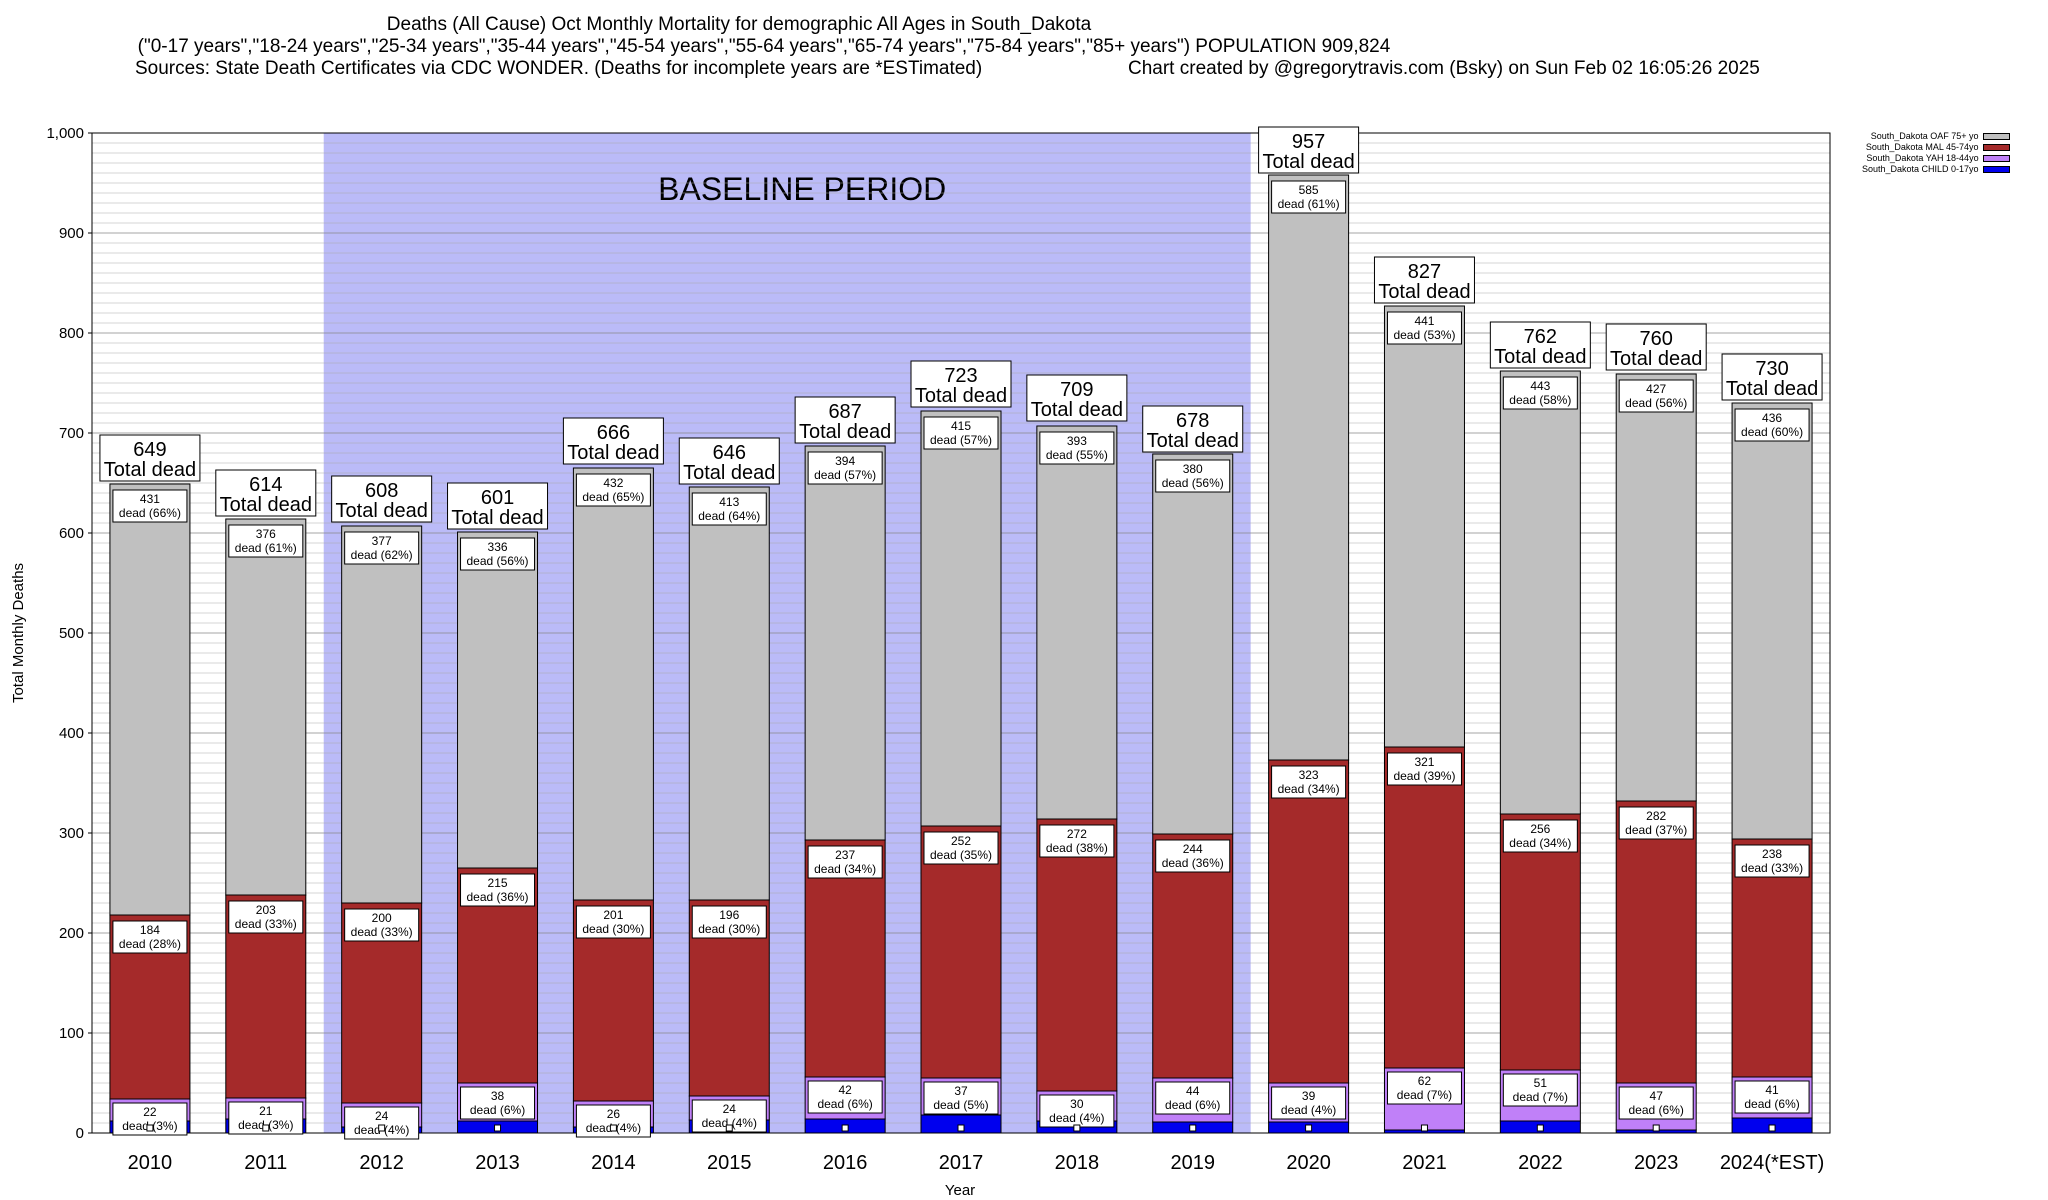 The height and width of the screenshot is (1200, 2048). Describe the element at coordinates (729, 1163) in the screenshot. I see `x-tick-label: 2015` at that location.